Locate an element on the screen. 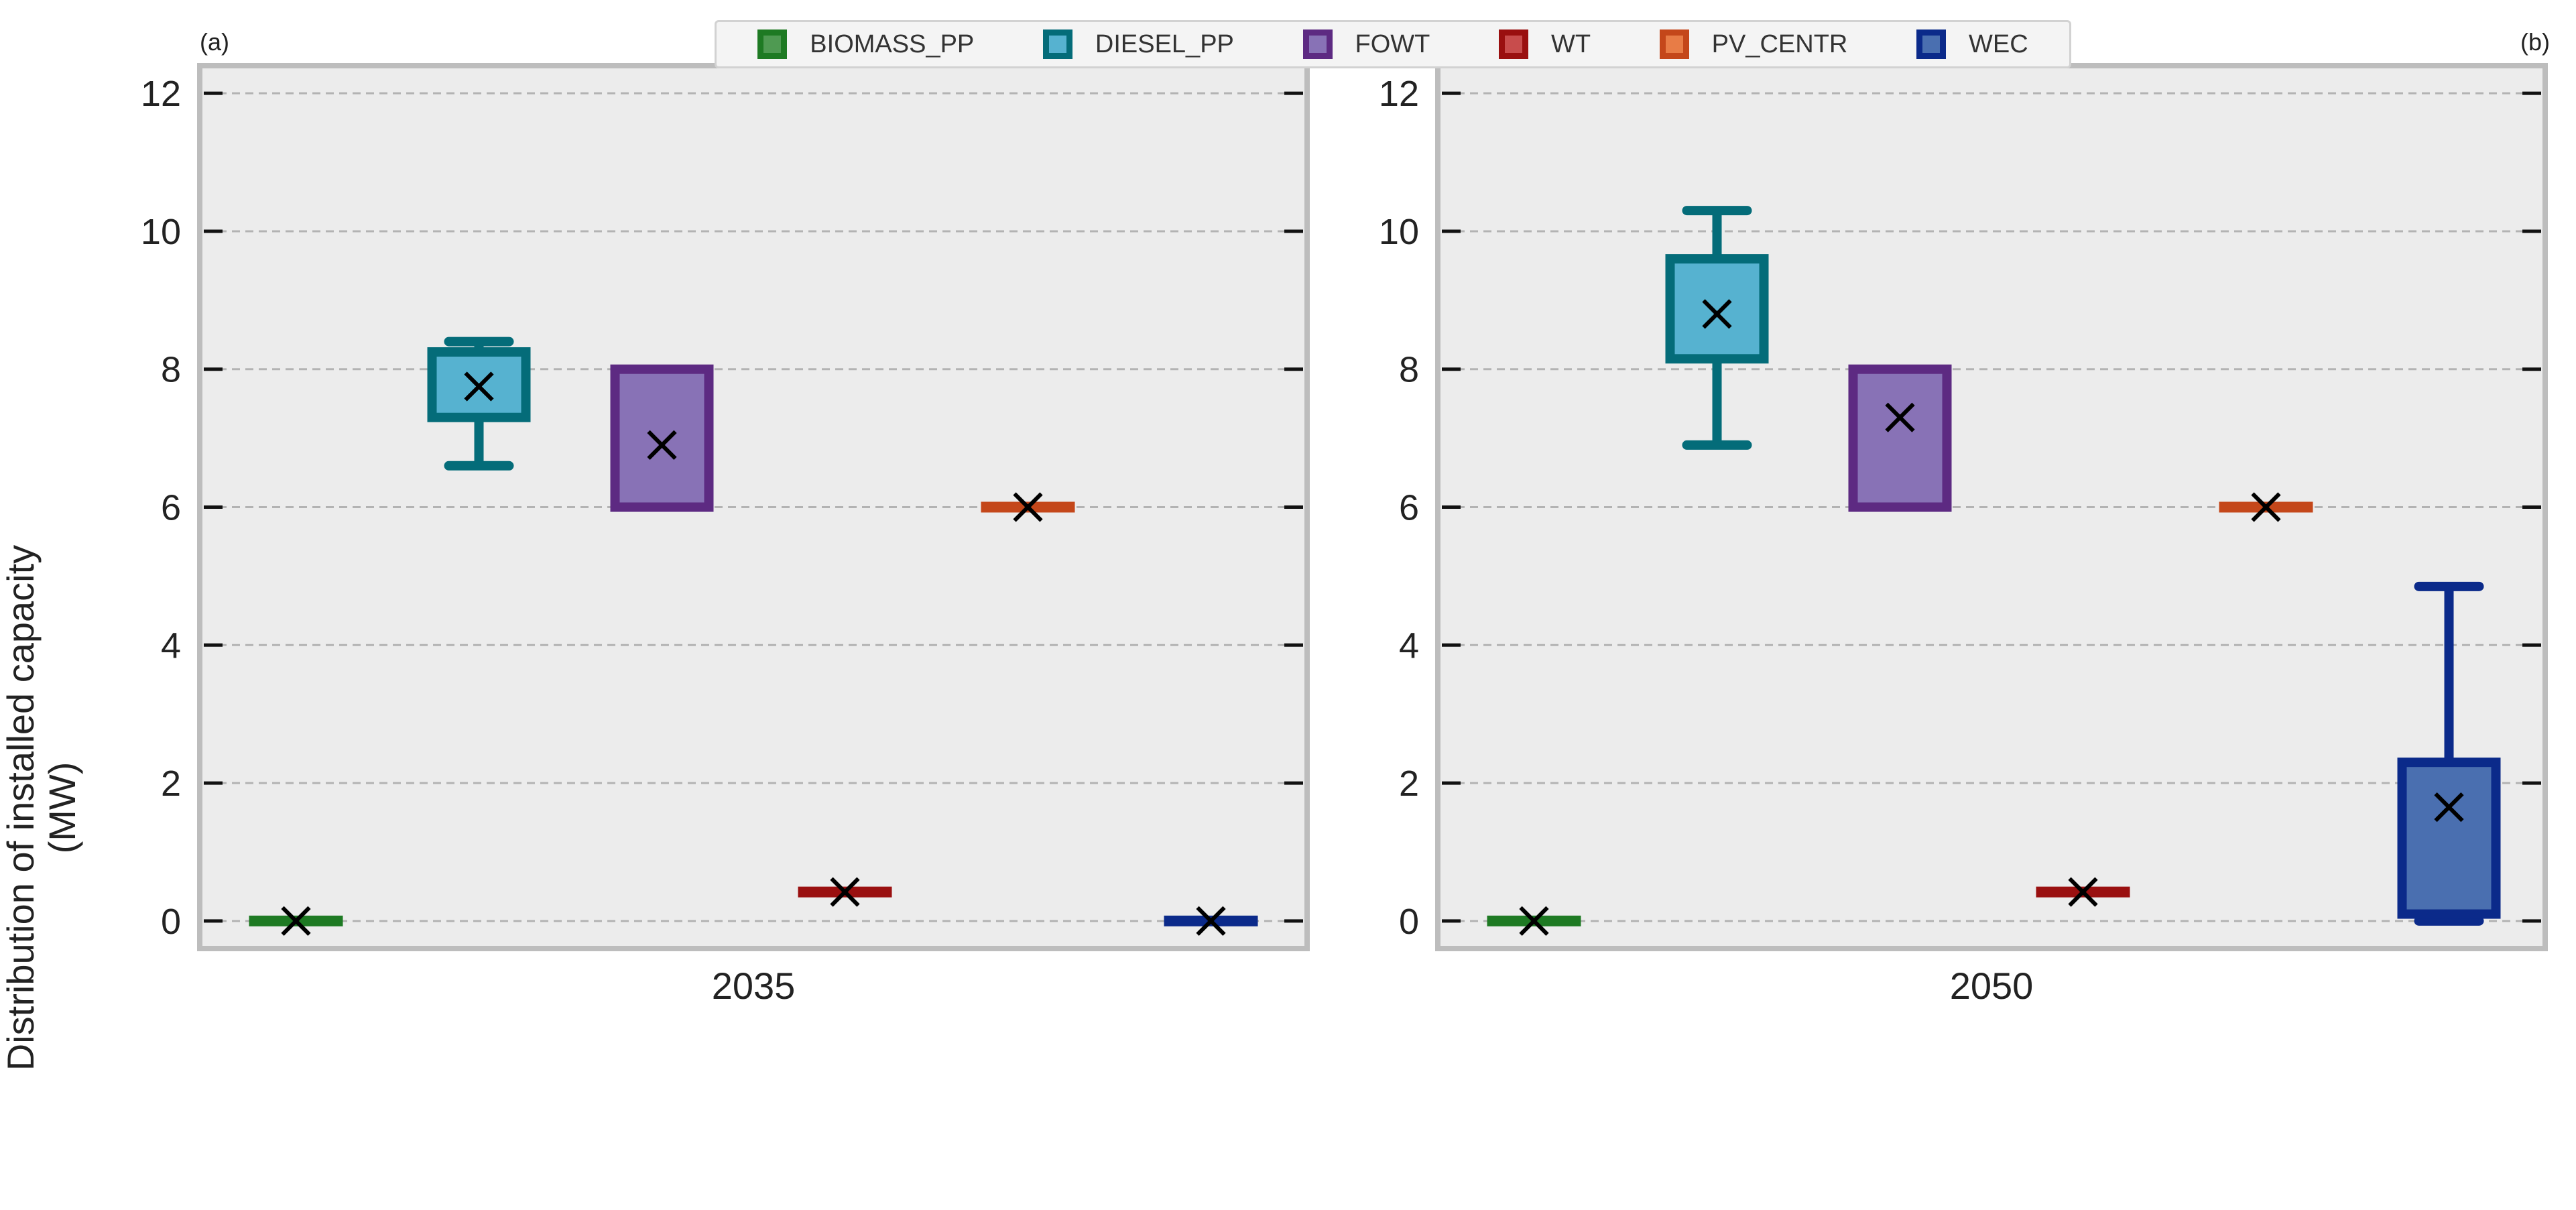  legend-item-fowt: FOWT is located at coordinates (1366, 44).